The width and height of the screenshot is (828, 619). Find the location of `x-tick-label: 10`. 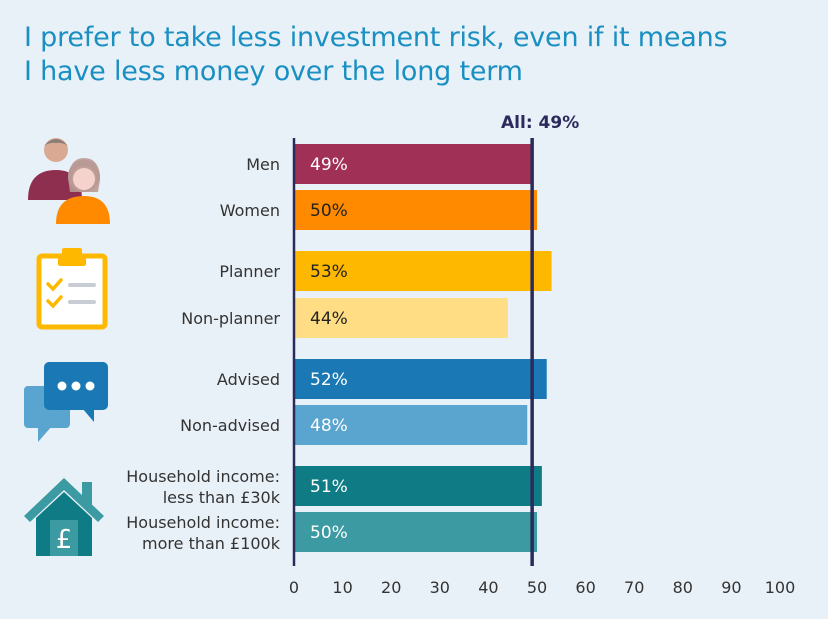

x-tick-label: 10 is located at coordinates (342, 587).